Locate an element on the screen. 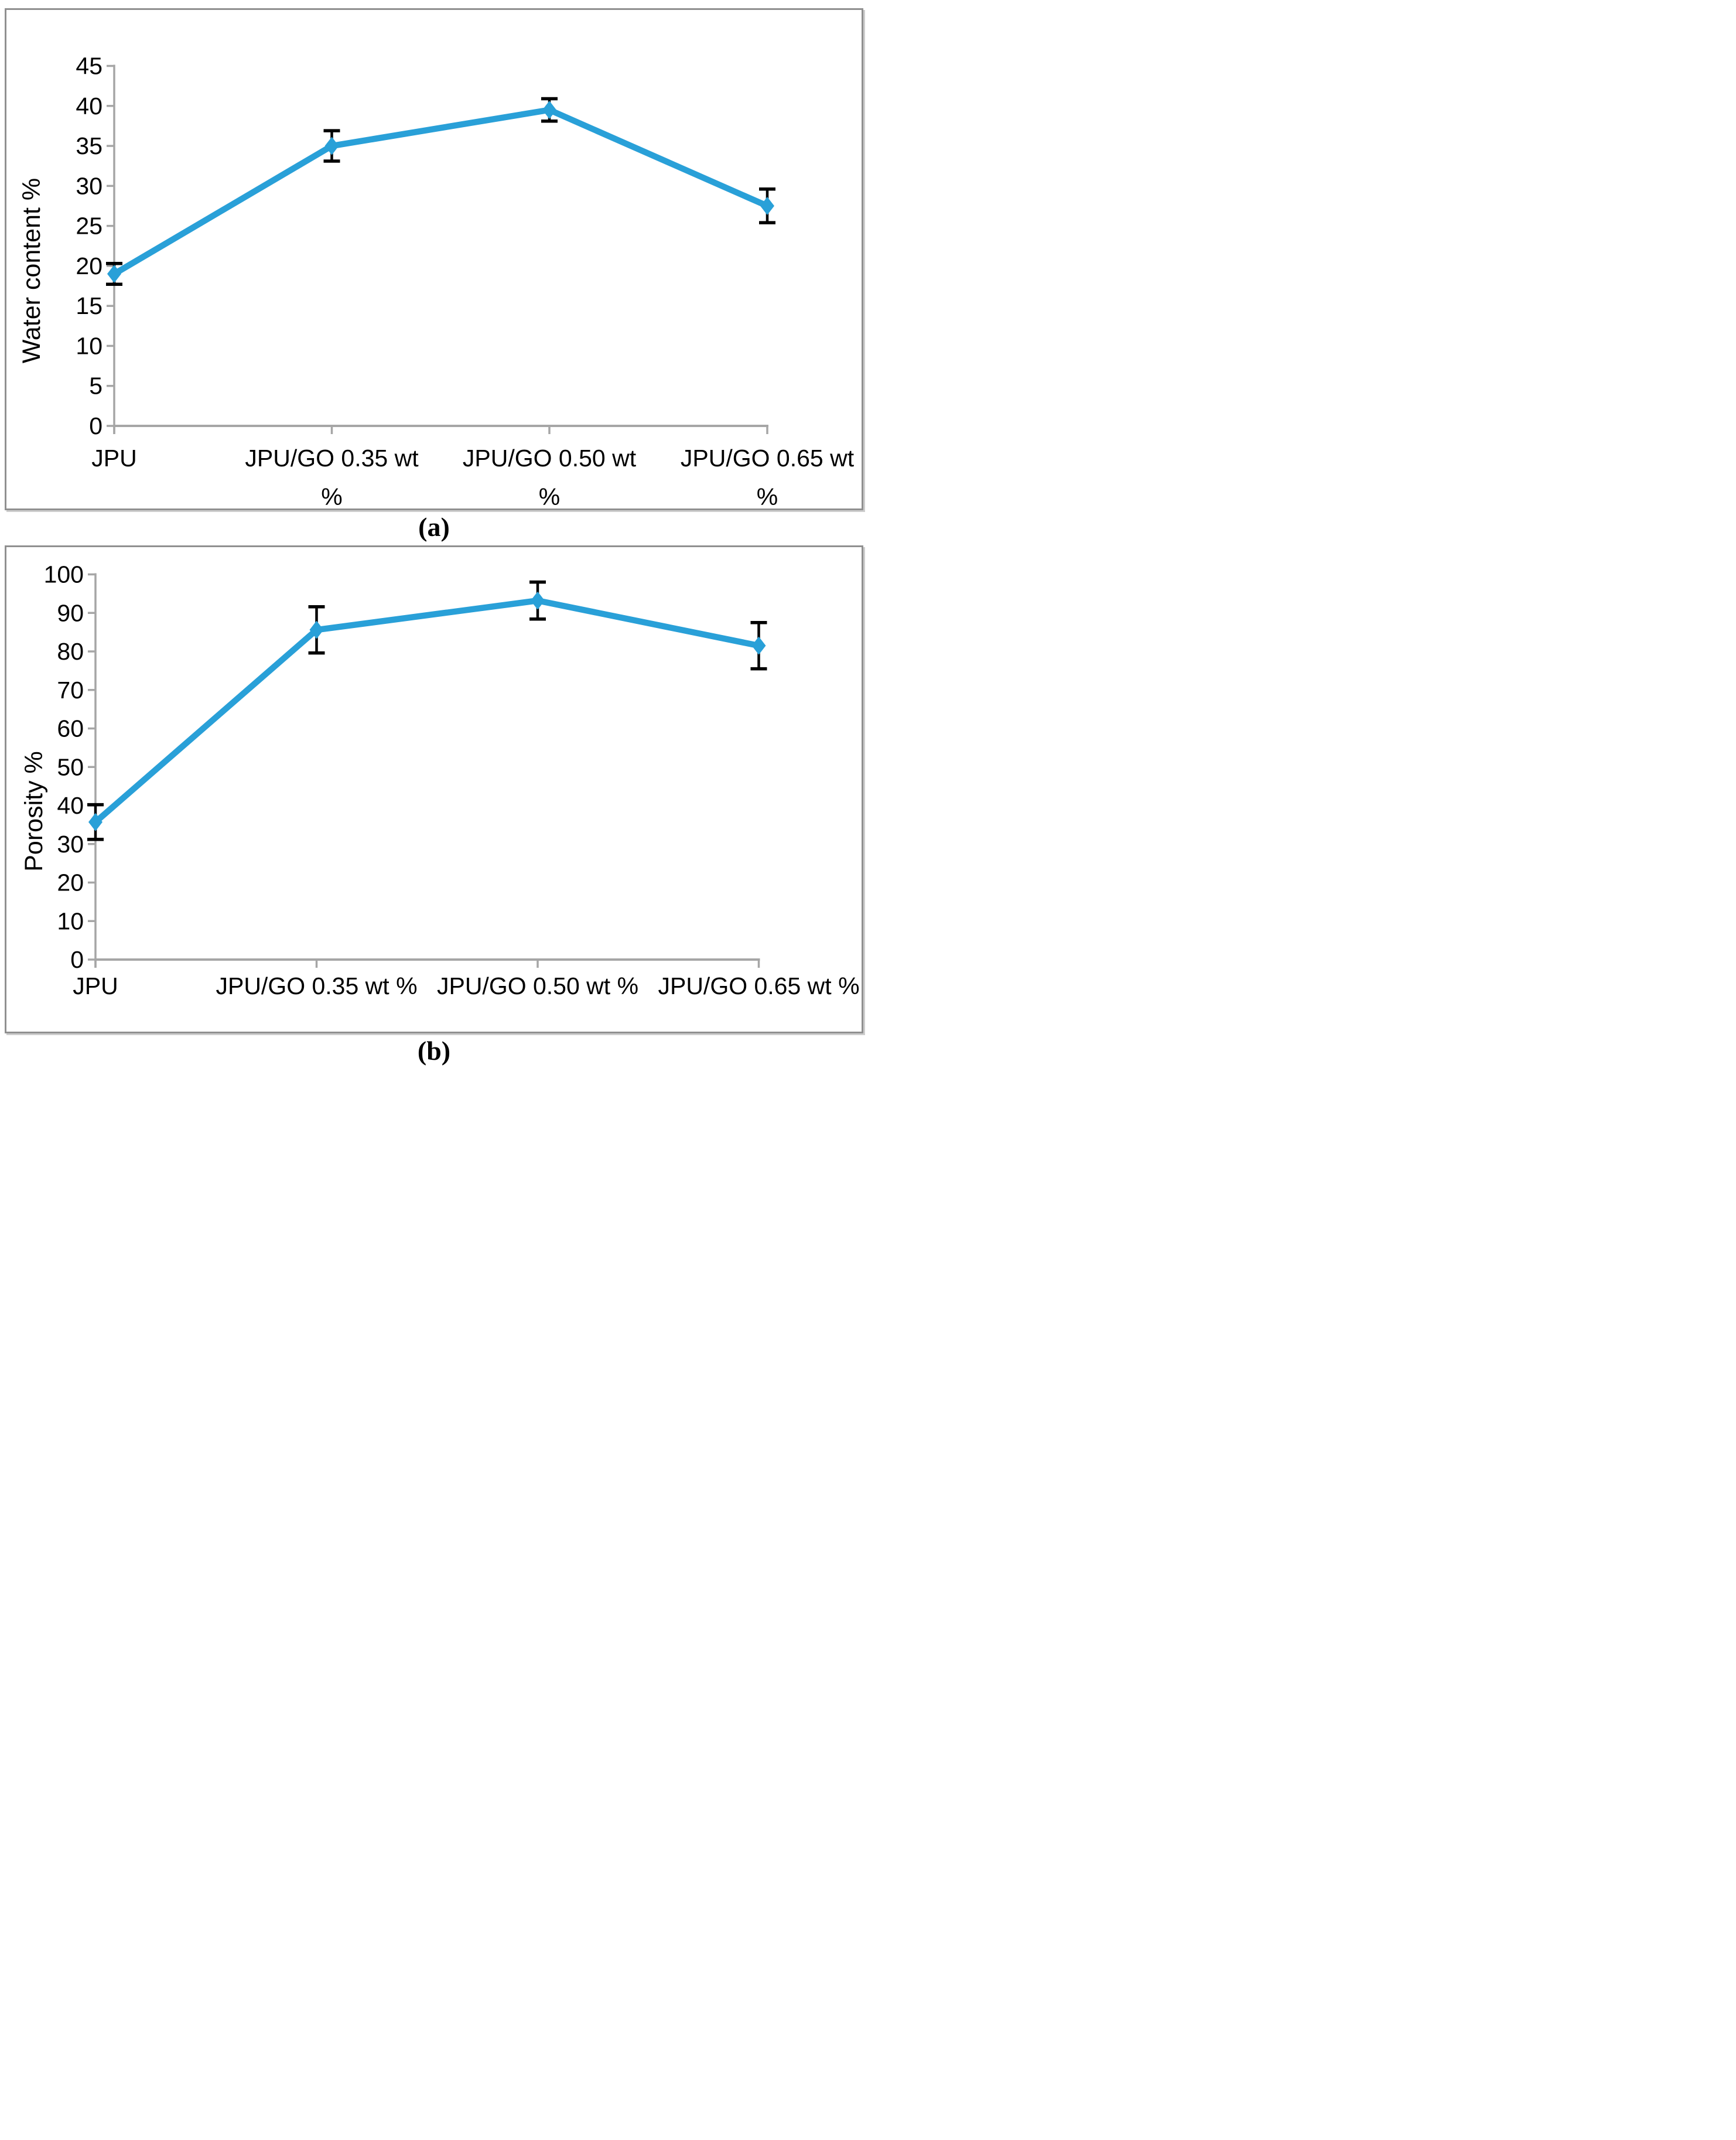 The height and width of the screenshot is (2140, 1736). y-tick-label: 70 is located at coordinates (70, 690).